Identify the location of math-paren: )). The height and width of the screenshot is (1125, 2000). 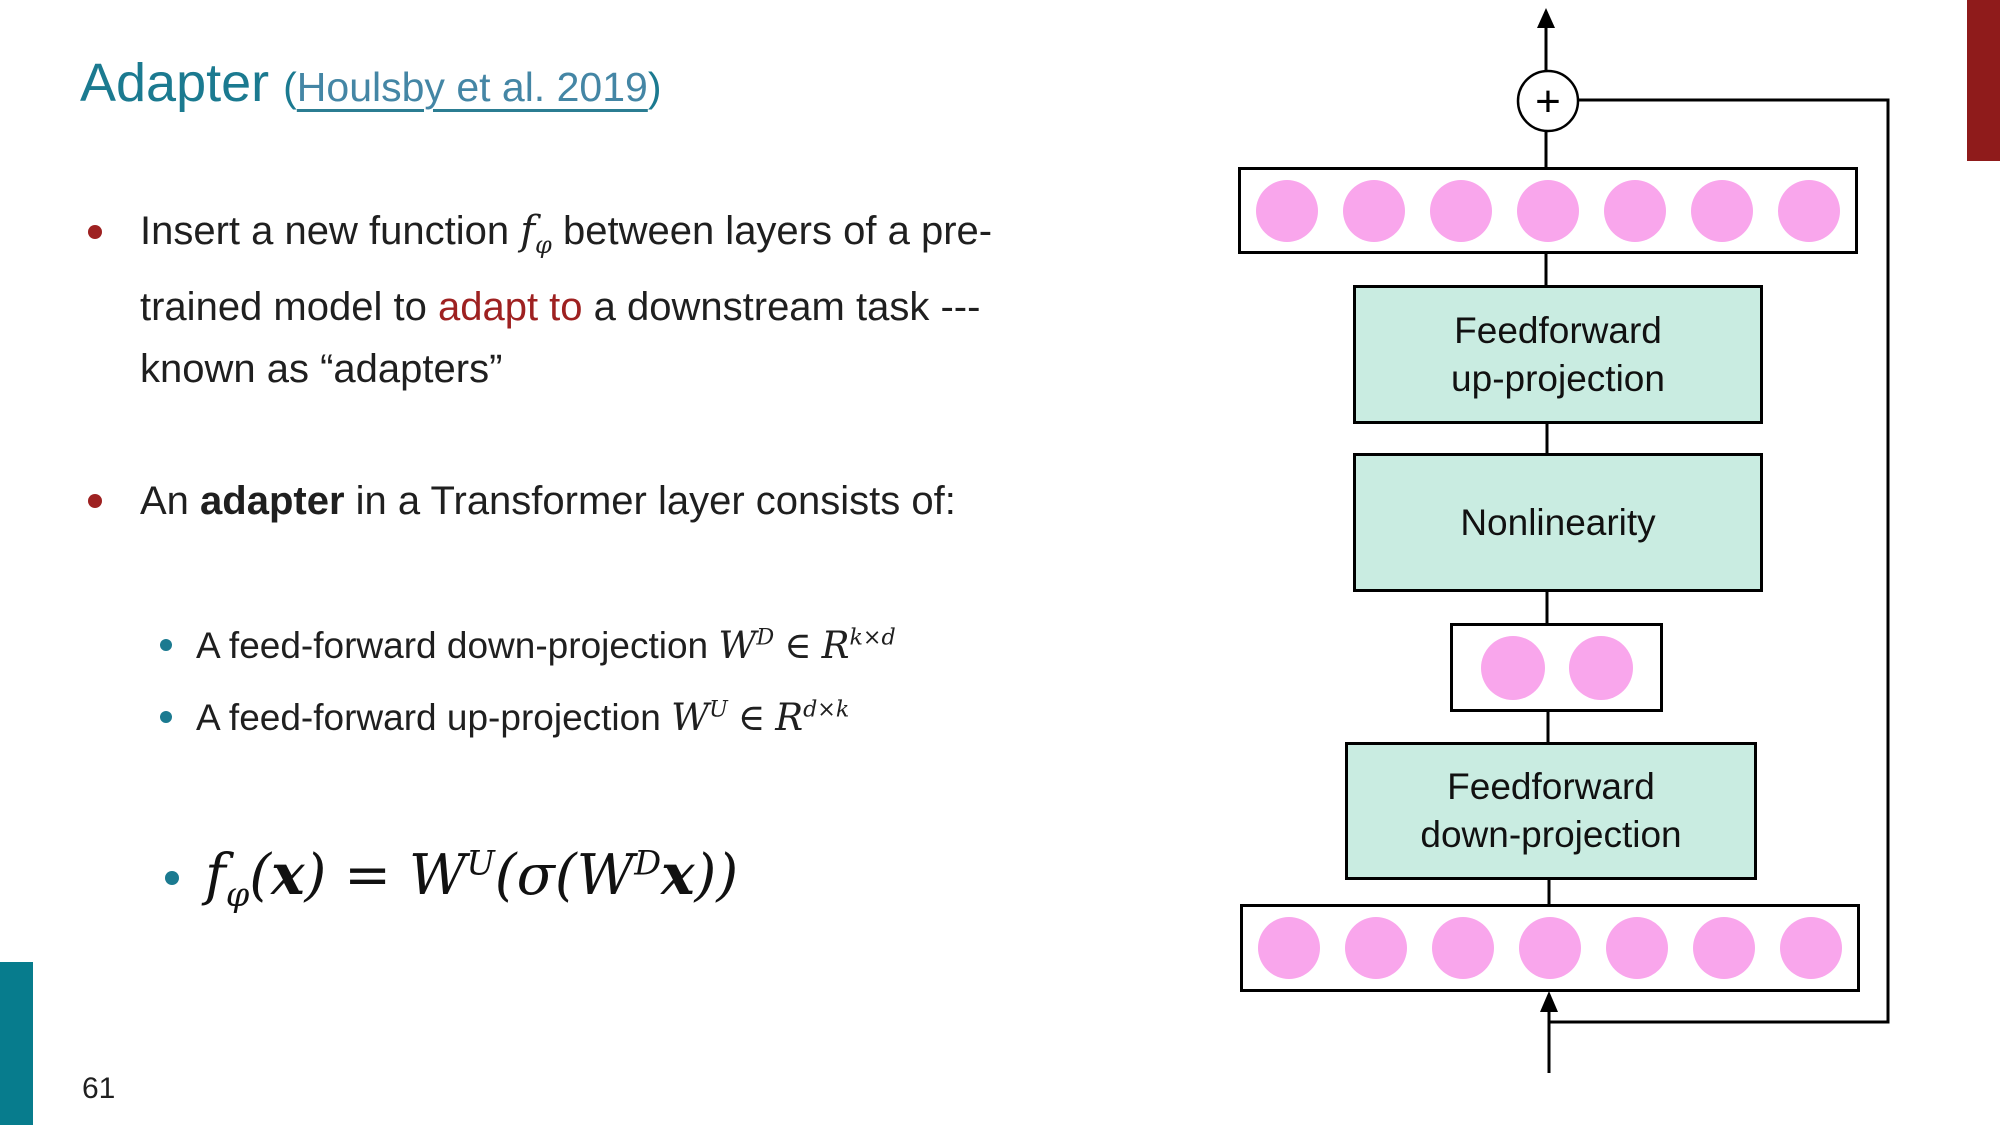
(716, 875).